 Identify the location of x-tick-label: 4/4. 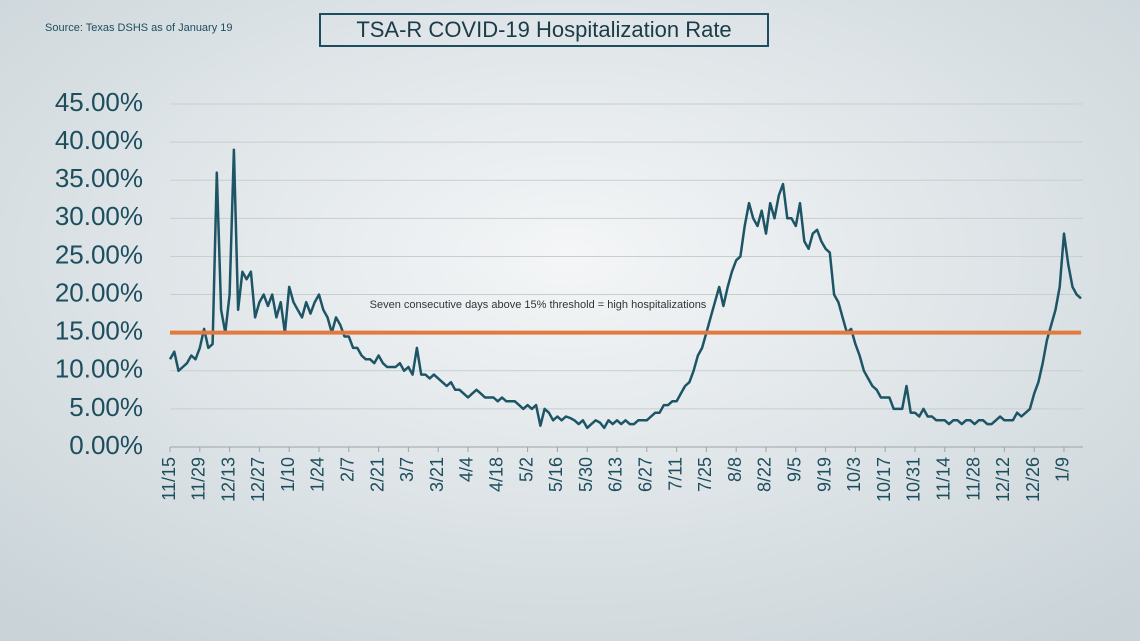
(467, 469).